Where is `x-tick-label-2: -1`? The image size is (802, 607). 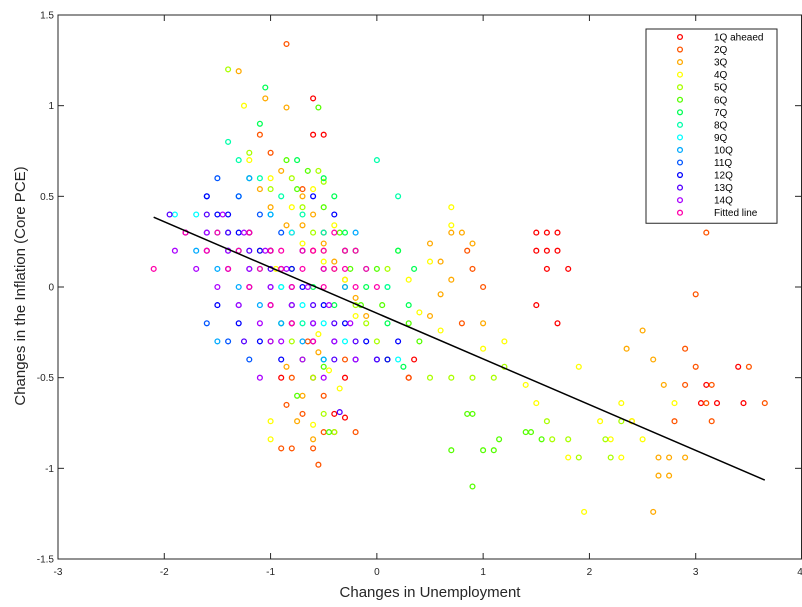 x-tick-label-2: -1 is located at coordinates (270, 572).